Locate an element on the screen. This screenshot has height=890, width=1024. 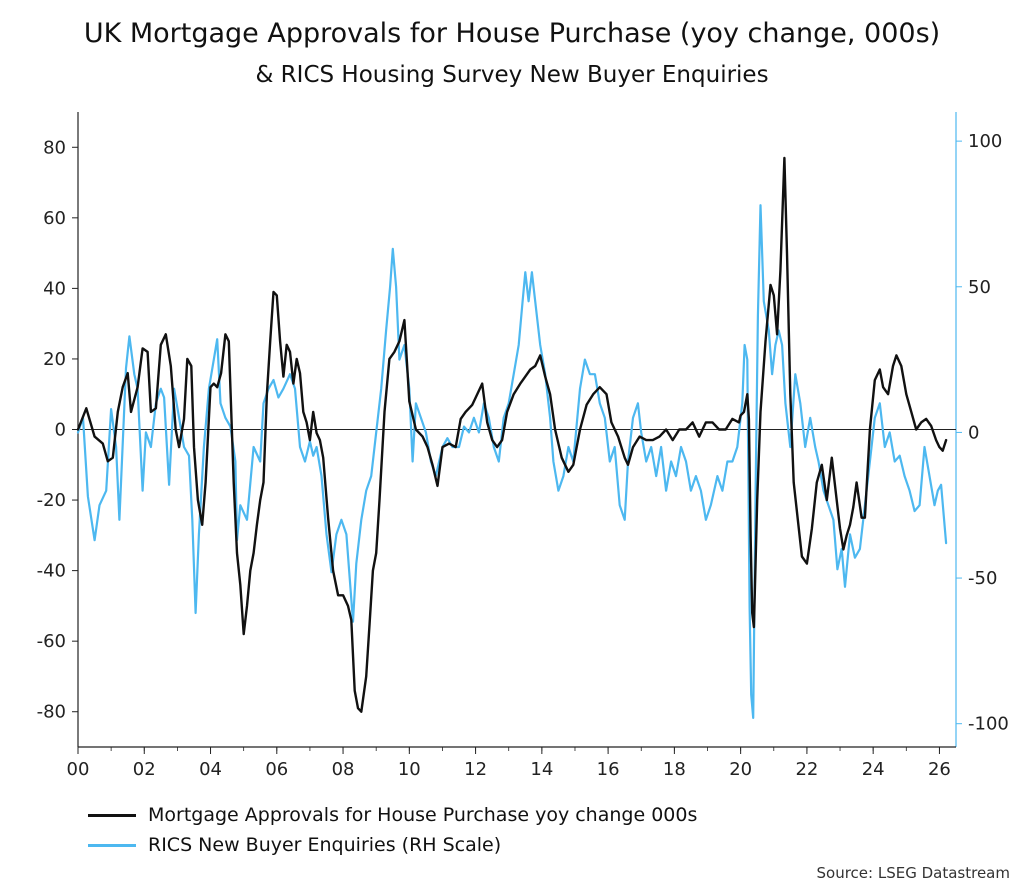
x-tick-label: 20 is located at coordinates (740, 769).